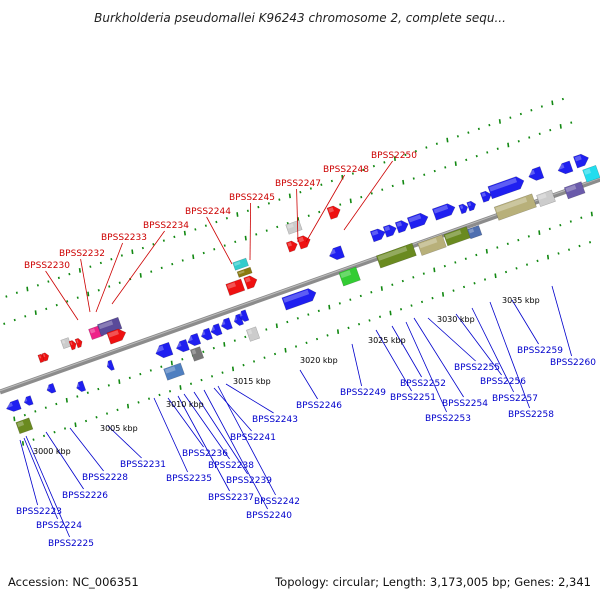 Image resolution: width=600 pixels, height=600 pixels. Describe the element at coordinates (86, 449) in the screenshot. I see `leader-line-bpss2228` at that location.